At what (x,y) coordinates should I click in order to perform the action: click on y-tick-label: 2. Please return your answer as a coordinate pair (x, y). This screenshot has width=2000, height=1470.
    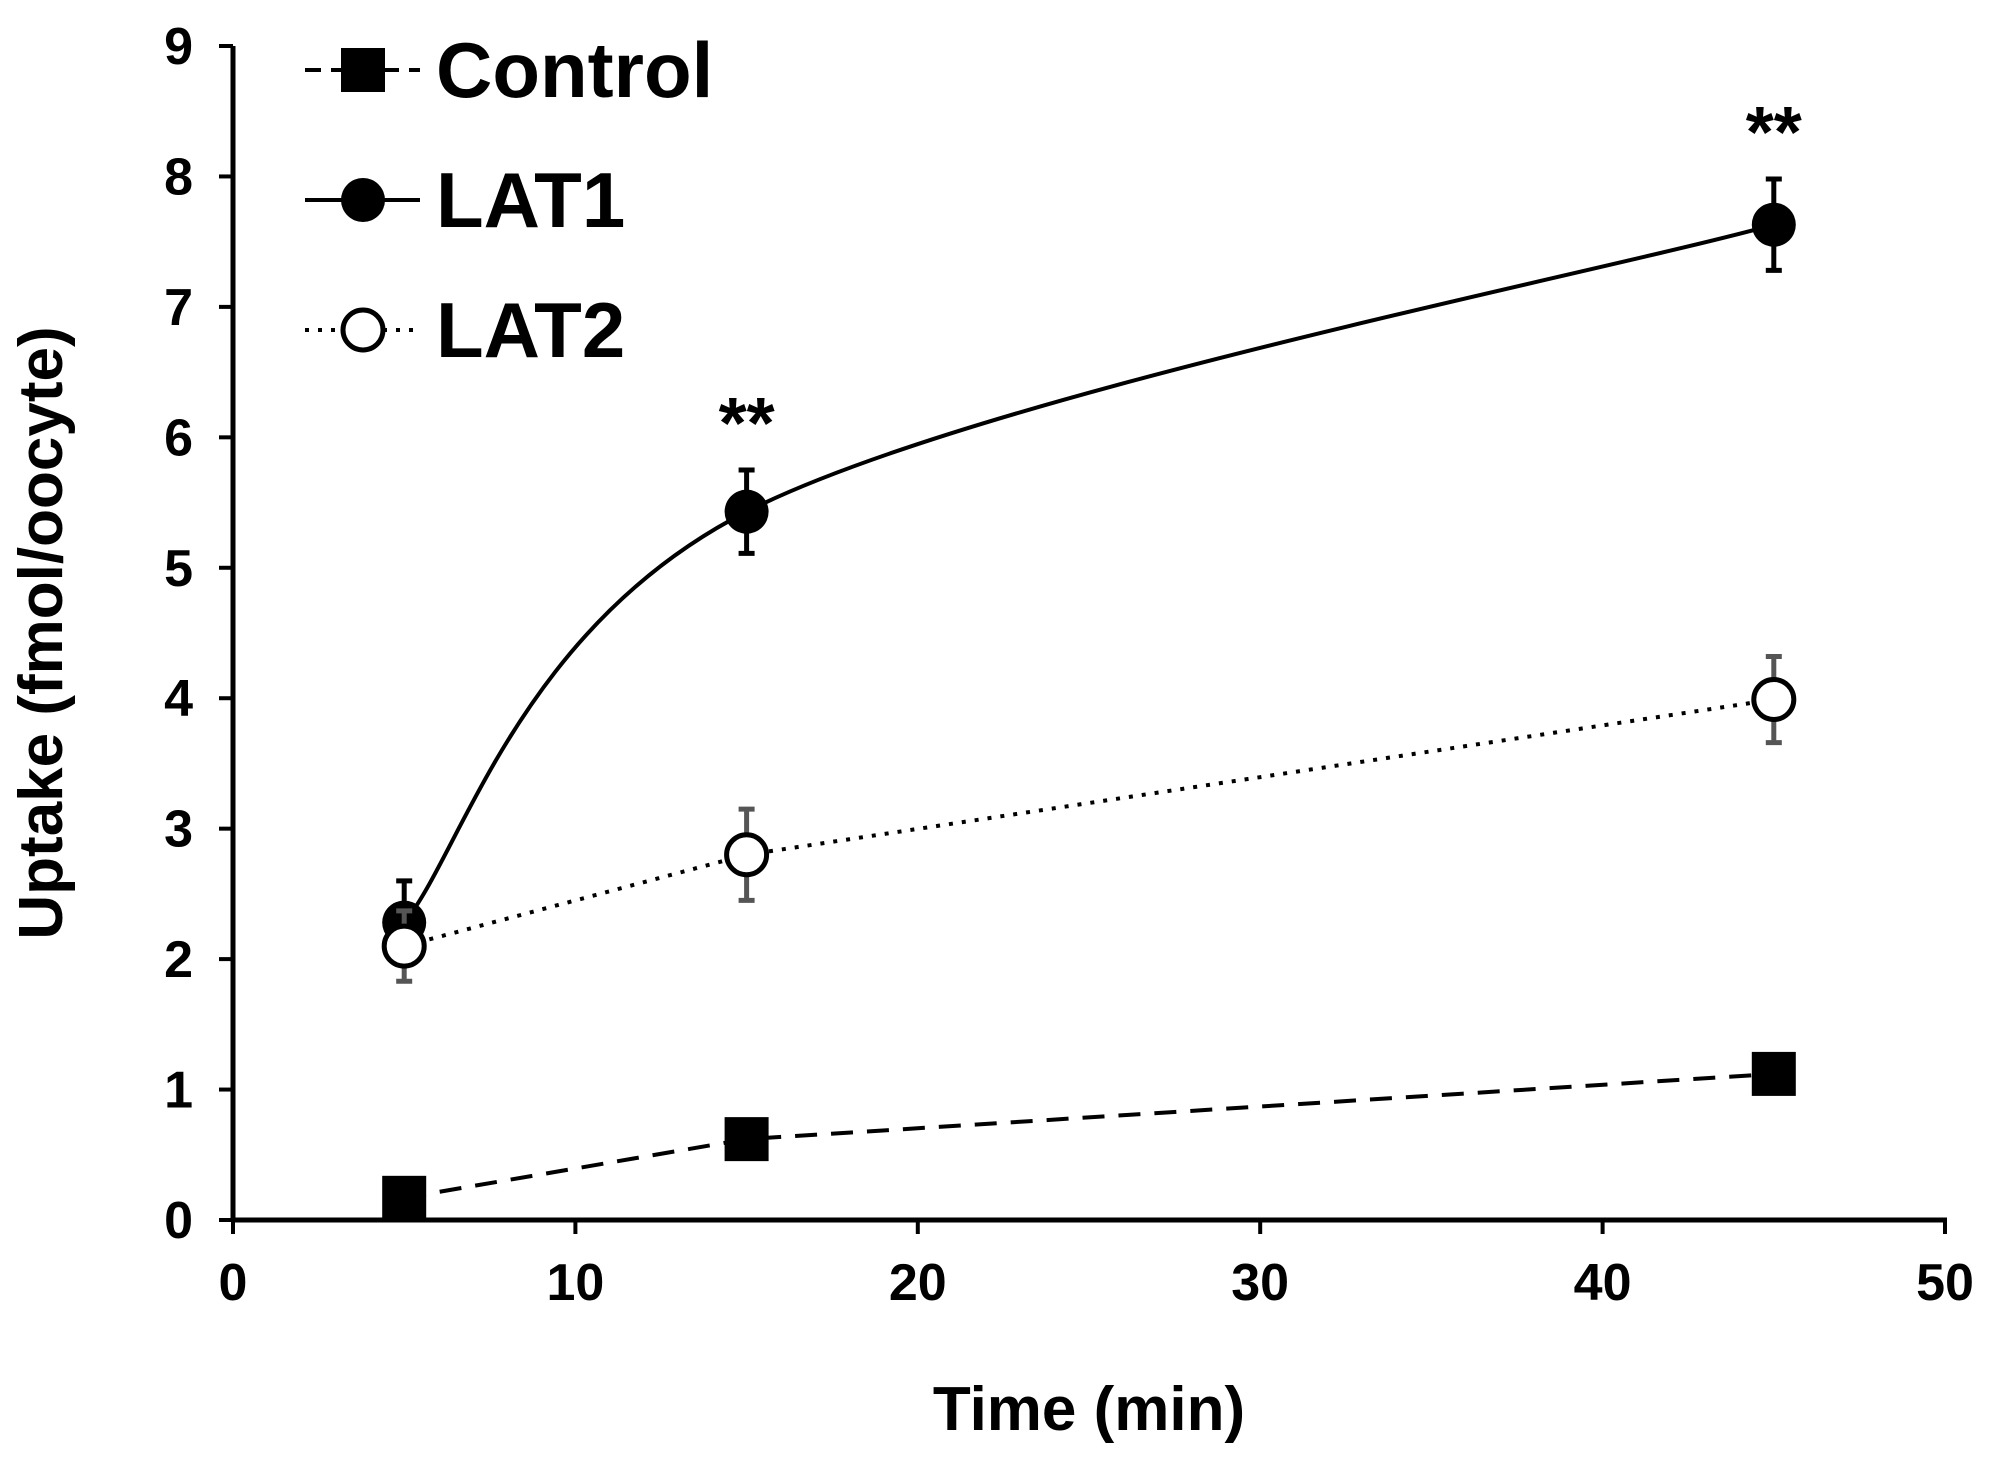
    Looking at the image, I should click on (178, 960).